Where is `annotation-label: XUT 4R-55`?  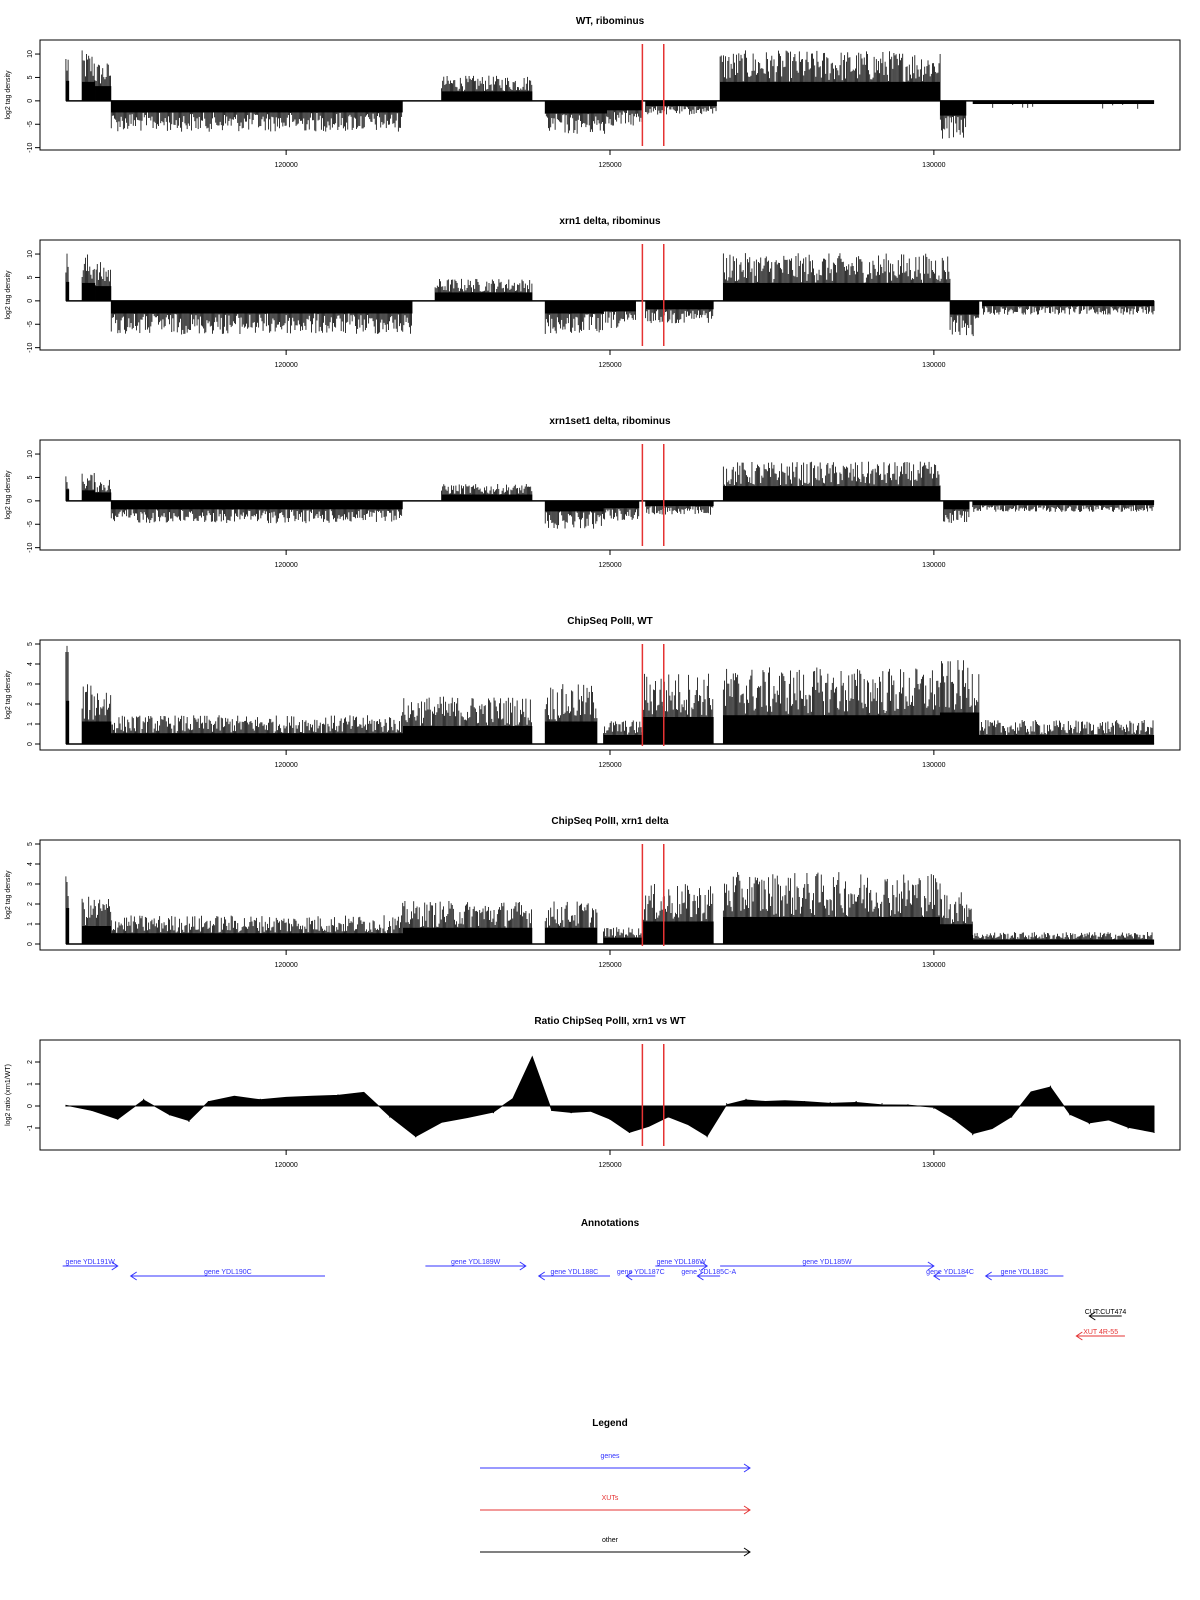
annotation-label: XUT 4R-55 is located at coordinates (1100, 1332).